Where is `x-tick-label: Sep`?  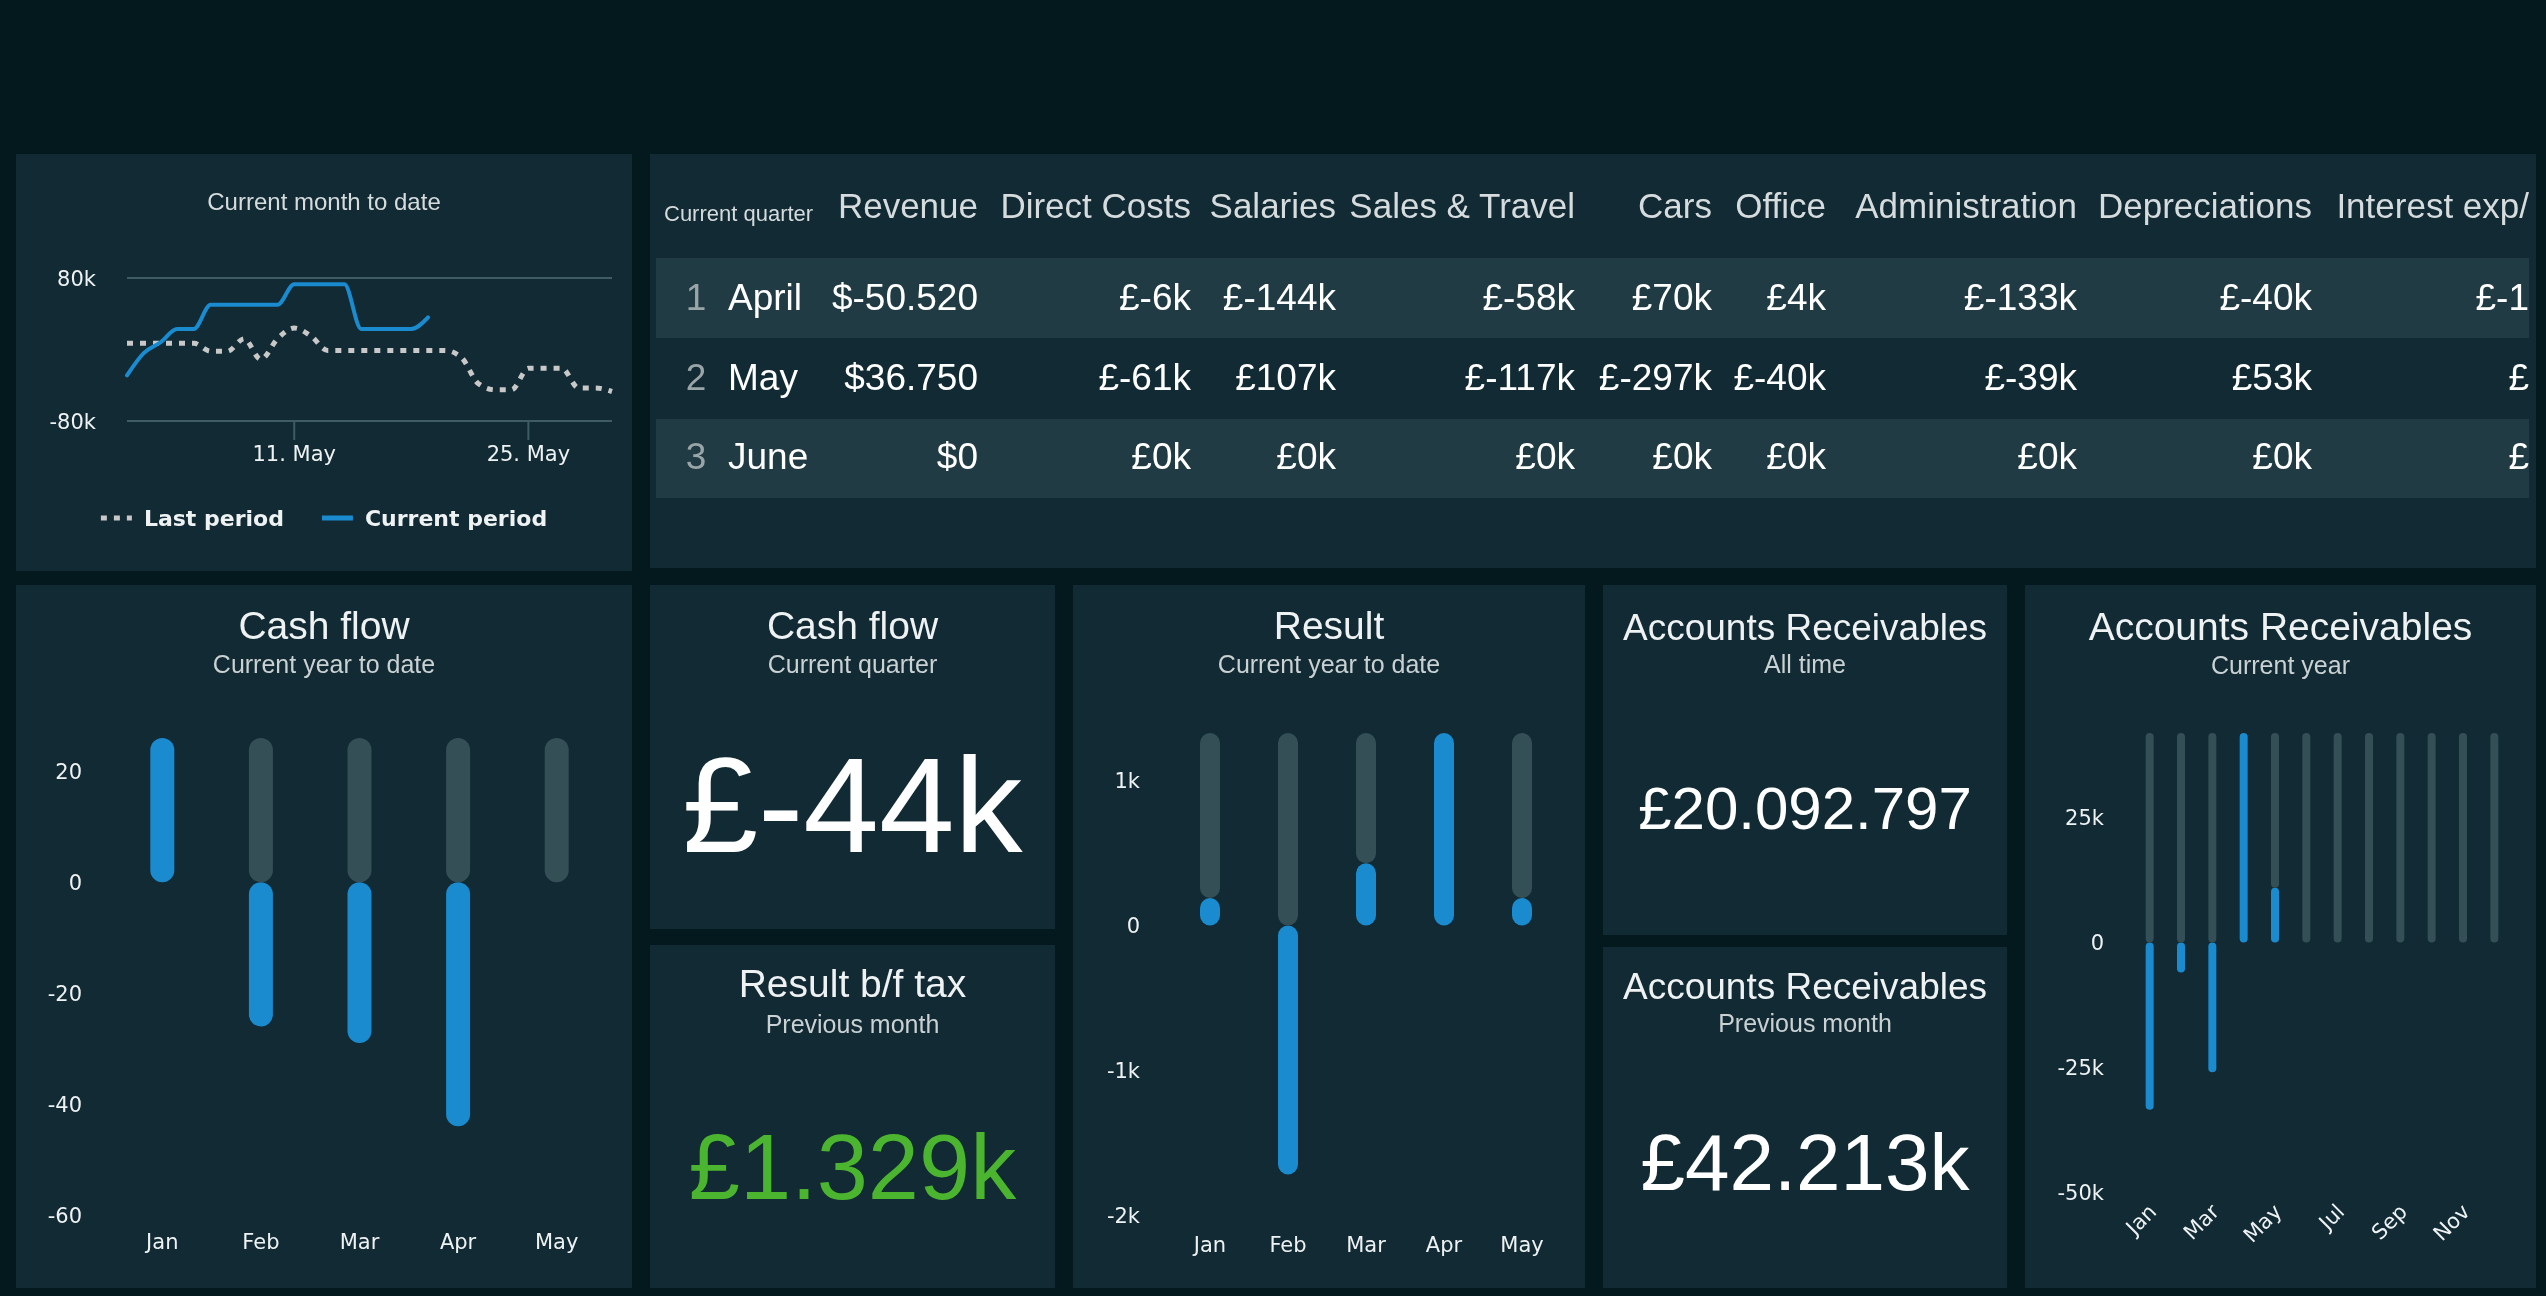
x-tick-label: Sep is located at coordinates (2389, 1222).